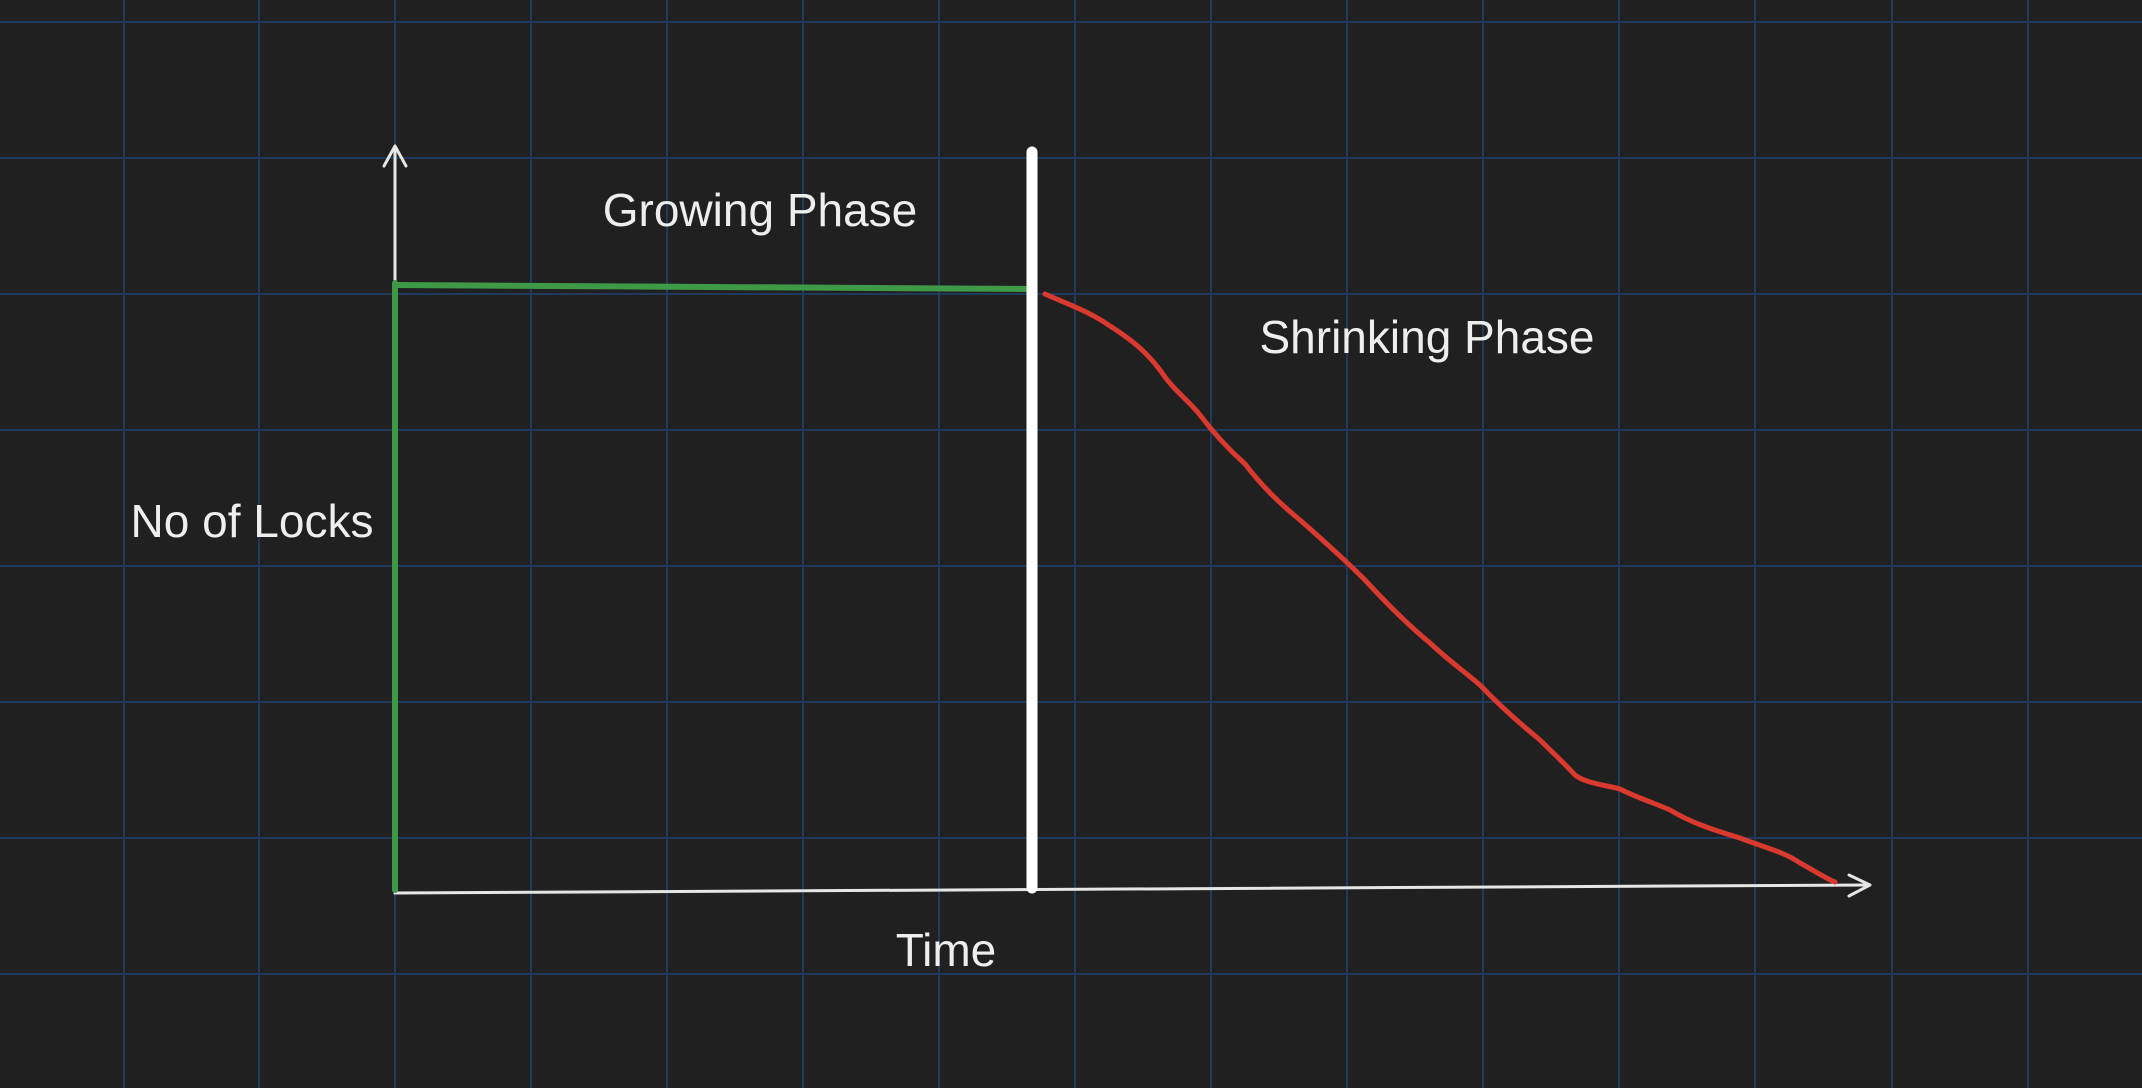 The image size is (2142, 1088). What do you see at coordinates (946, 950) in the screenshot?
I see `x-axis-label: Time` at bounding box center [946, 950].